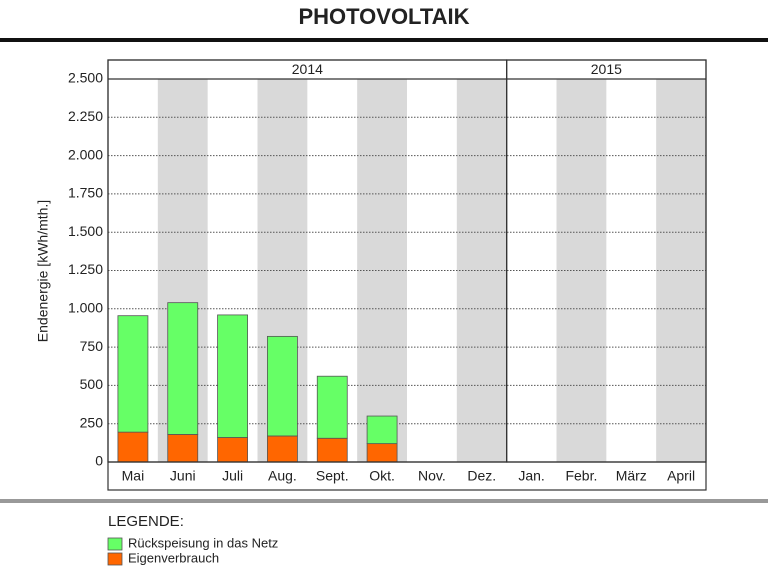 This screenshot has height=574, width=768. Describe the element at coordinates (232, 476) in the screenshot. I see `x-tick-label: Juli` at that location.